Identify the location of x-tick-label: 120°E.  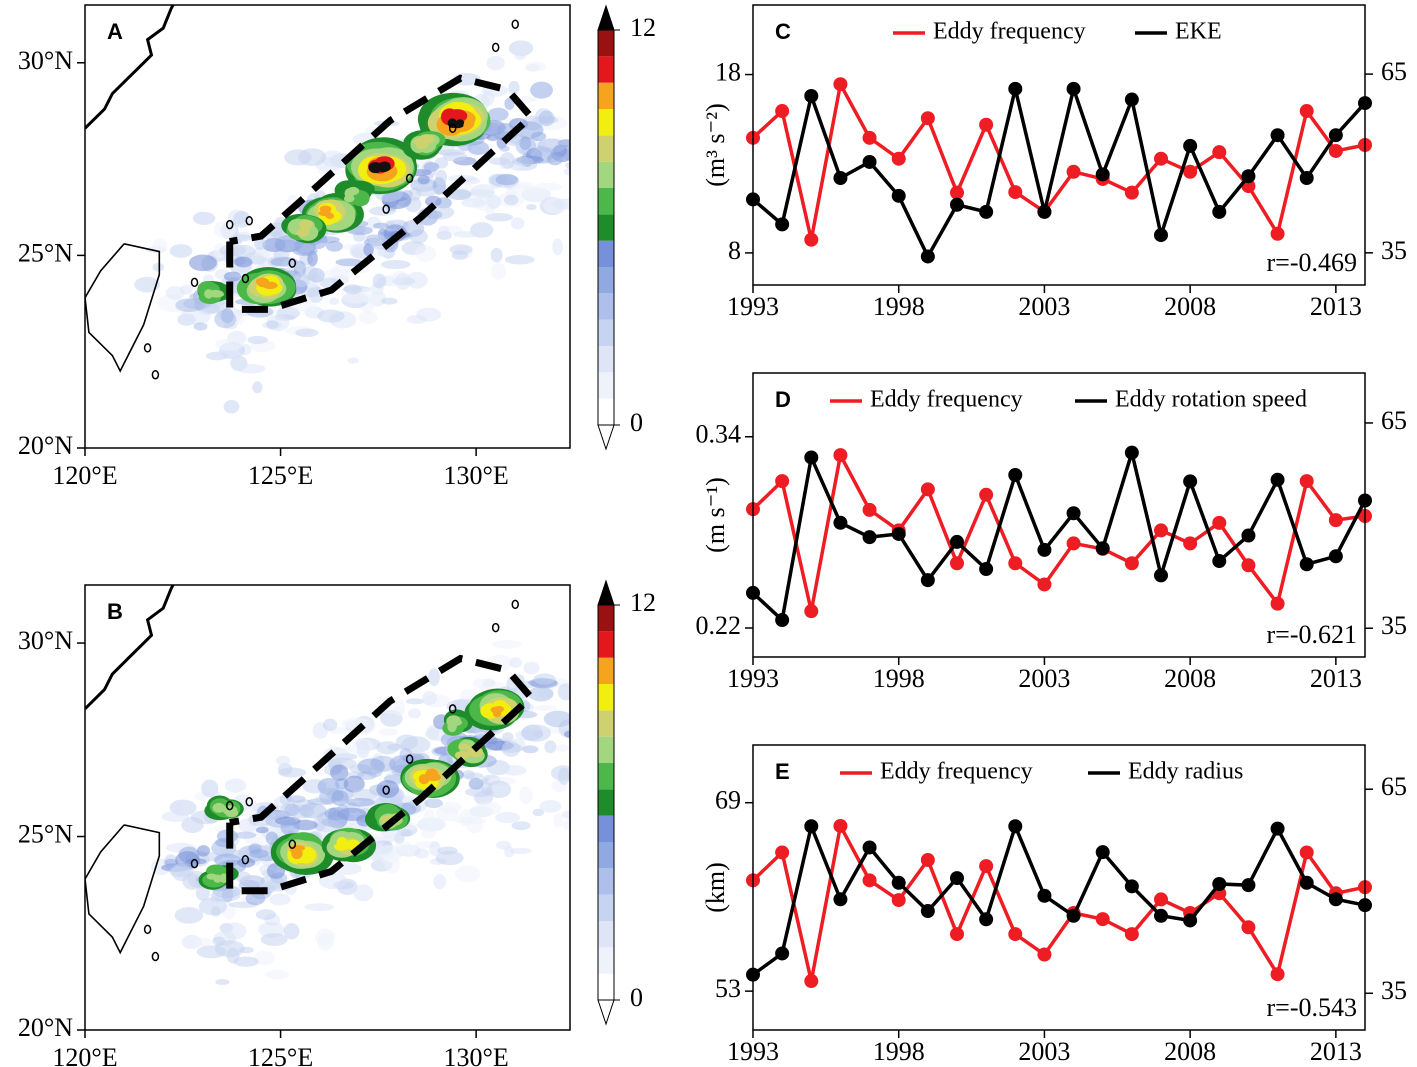
(84, 475).